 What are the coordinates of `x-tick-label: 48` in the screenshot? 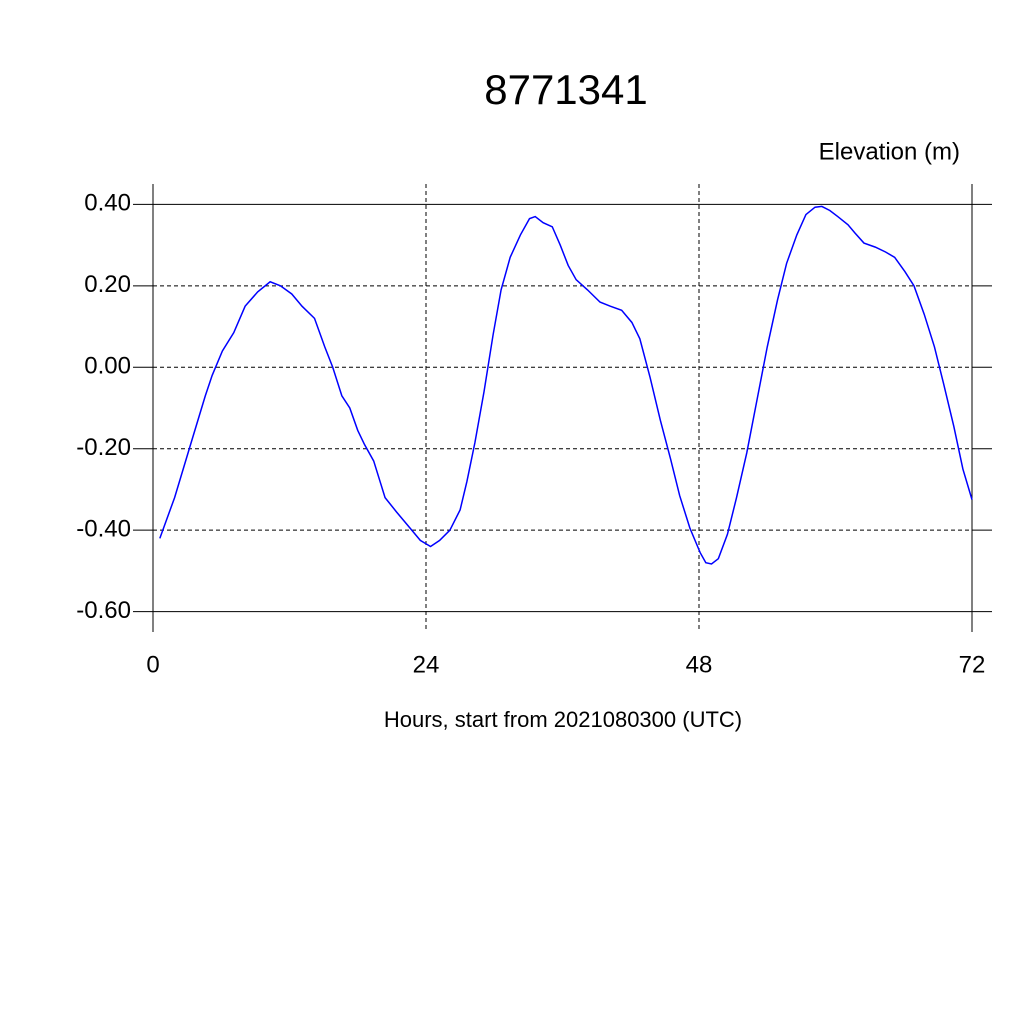 It's located at (699, 664).